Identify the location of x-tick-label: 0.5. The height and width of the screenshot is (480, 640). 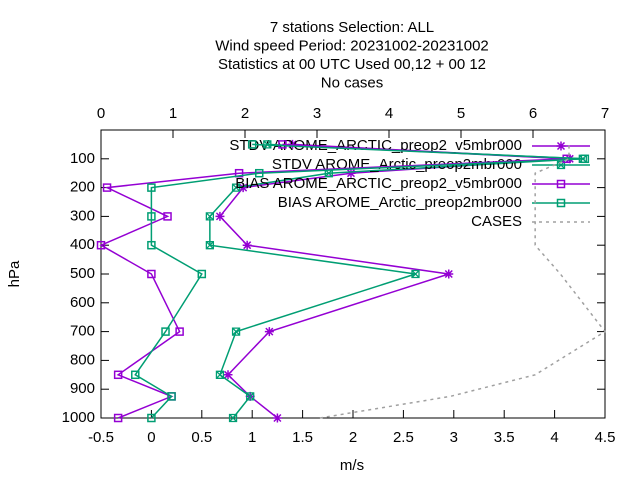
(201, 437).